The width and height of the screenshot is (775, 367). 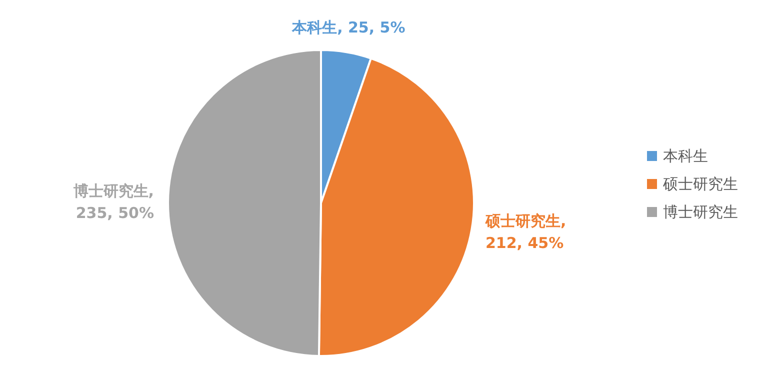 I want to click on legend-label: 硕士研究生, so click(x=700, y=184).